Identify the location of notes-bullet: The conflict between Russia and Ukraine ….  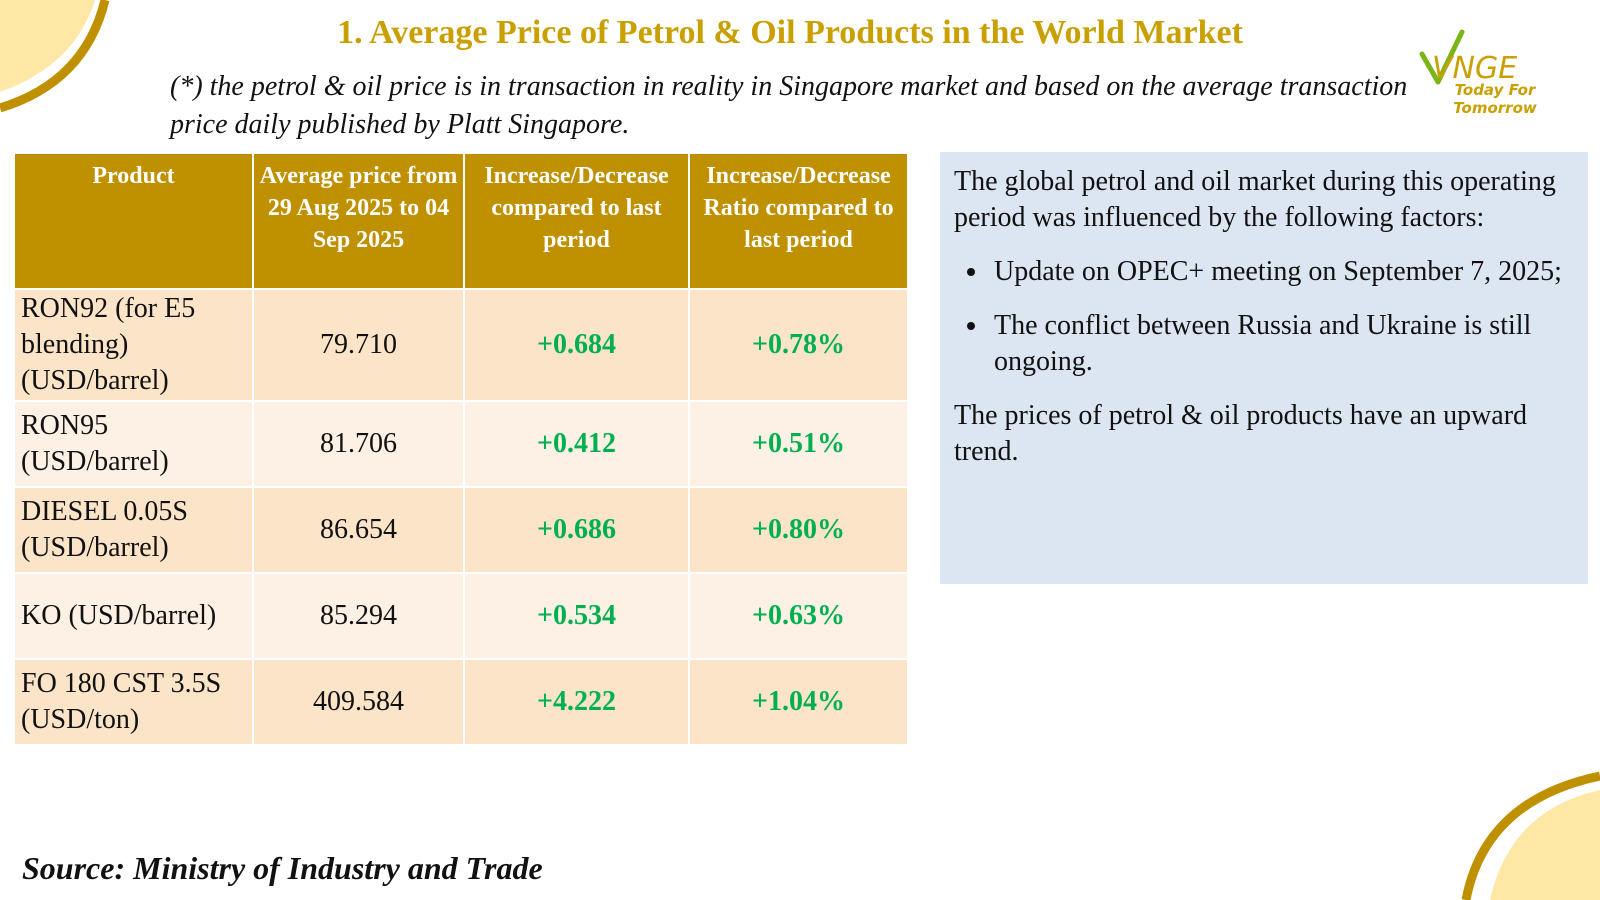
(1282, 344).